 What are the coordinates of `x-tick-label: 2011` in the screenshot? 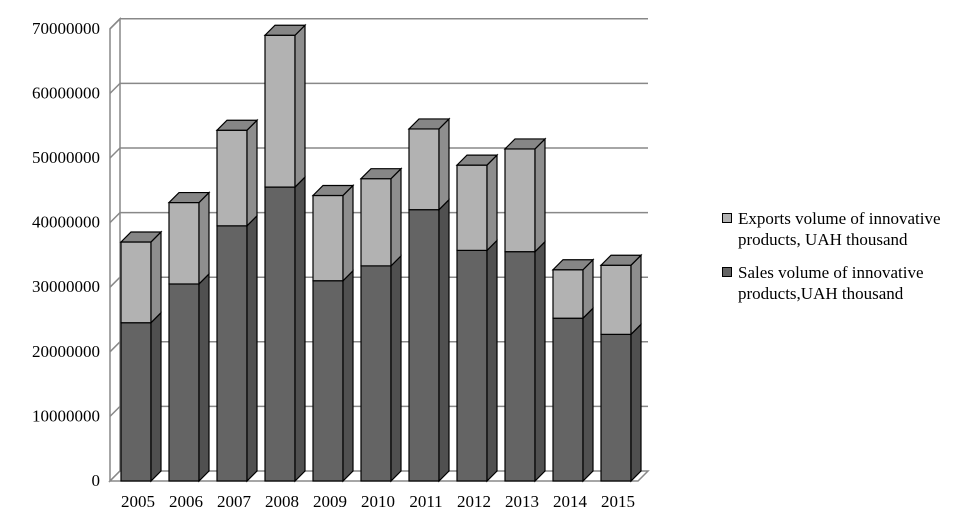 It's located at (425, 501).